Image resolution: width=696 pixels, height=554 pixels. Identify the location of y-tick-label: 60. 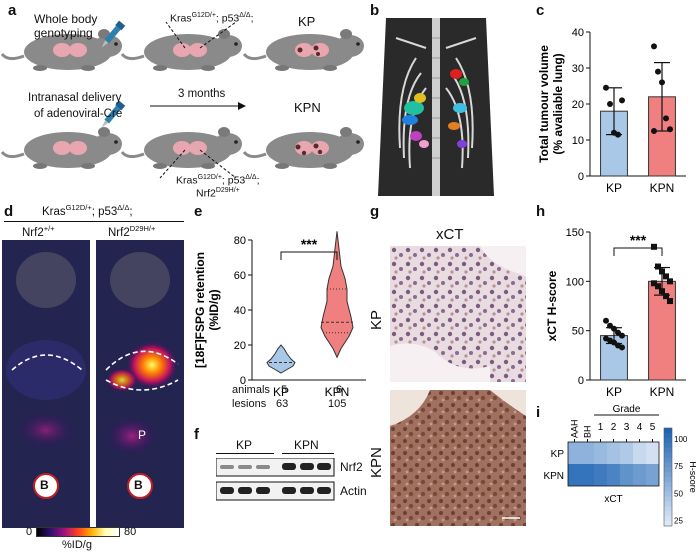
(240, 276).